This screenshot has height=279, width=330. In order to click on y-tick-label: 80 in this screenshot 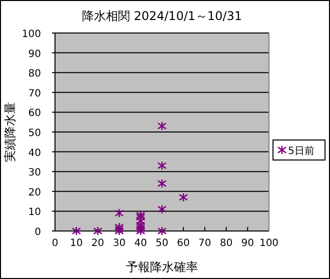, I will do `click(34, 74)`.